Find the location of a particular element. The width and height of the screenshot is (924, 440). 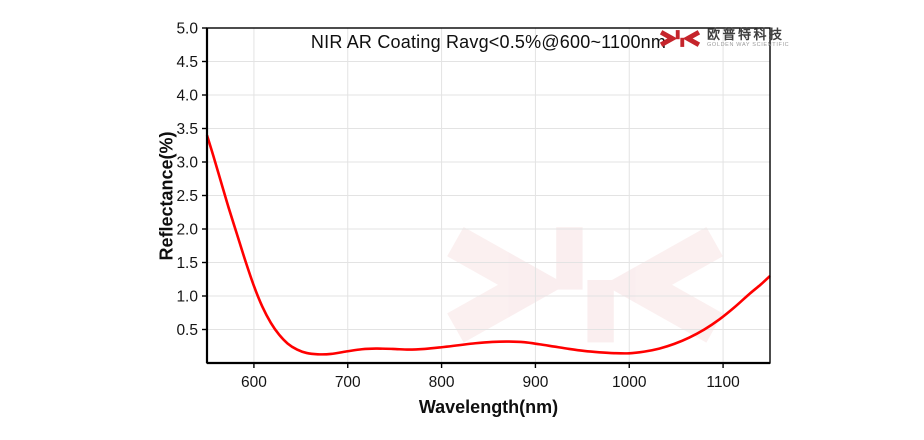

y-tick-label: 2.0 is located at coordinates (187, 230).